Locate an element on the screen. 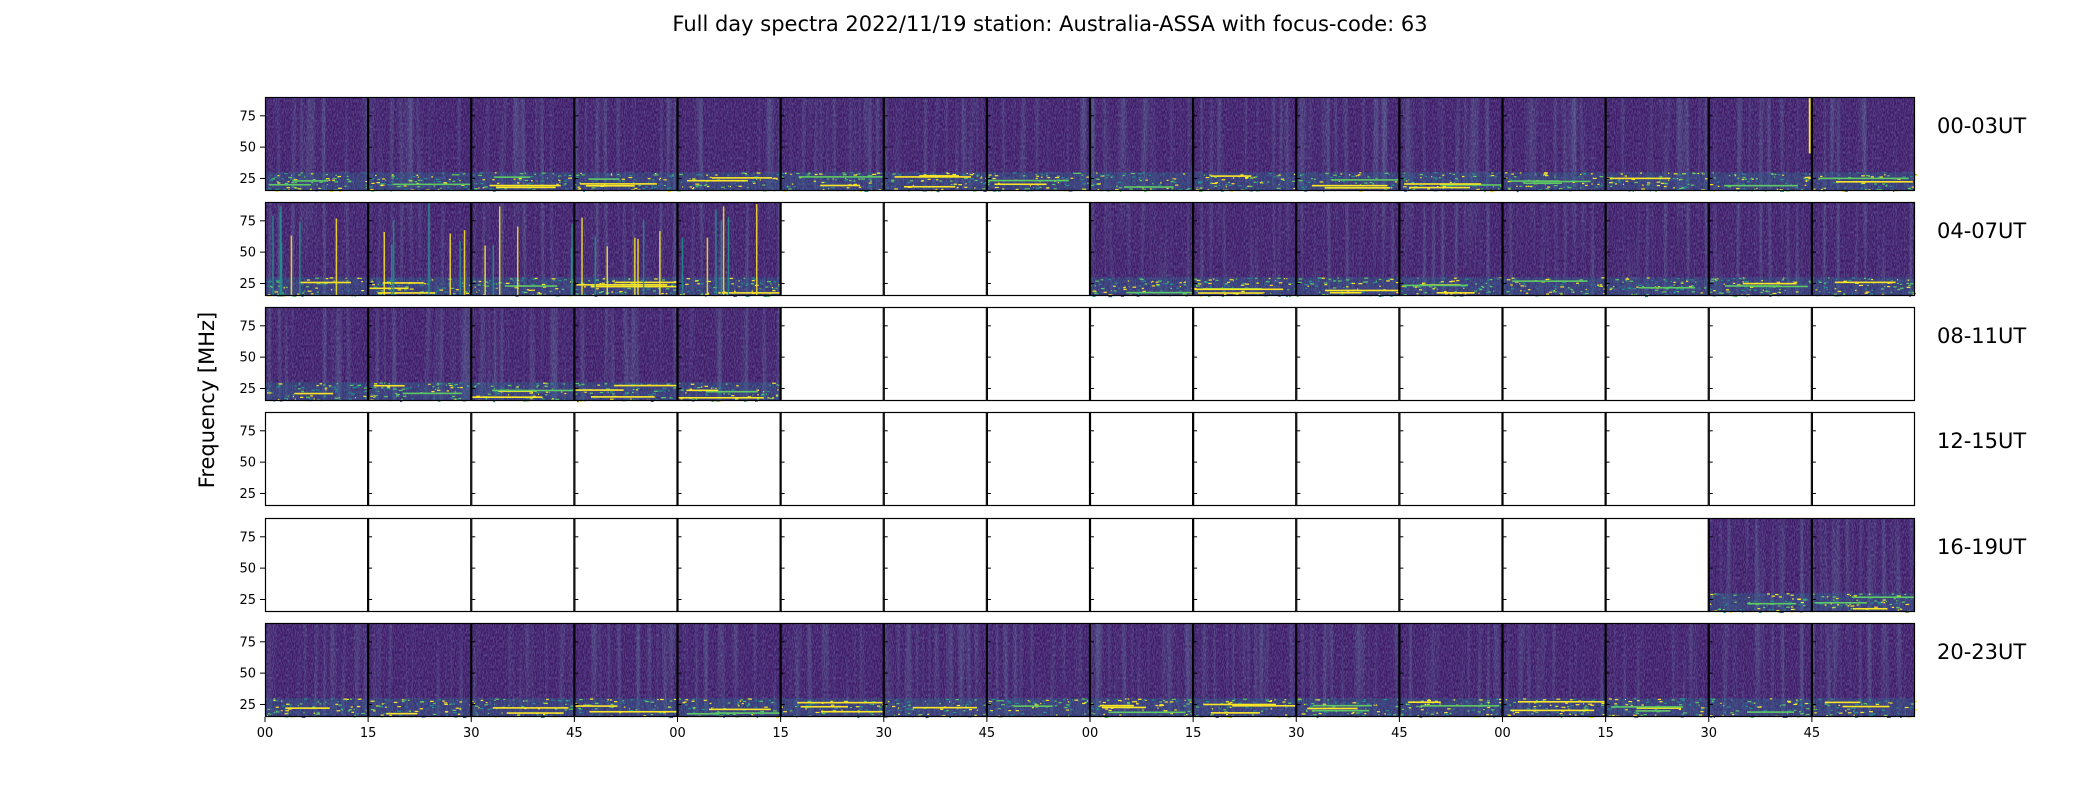  rfi-band is located at coordinates (1038, 707).